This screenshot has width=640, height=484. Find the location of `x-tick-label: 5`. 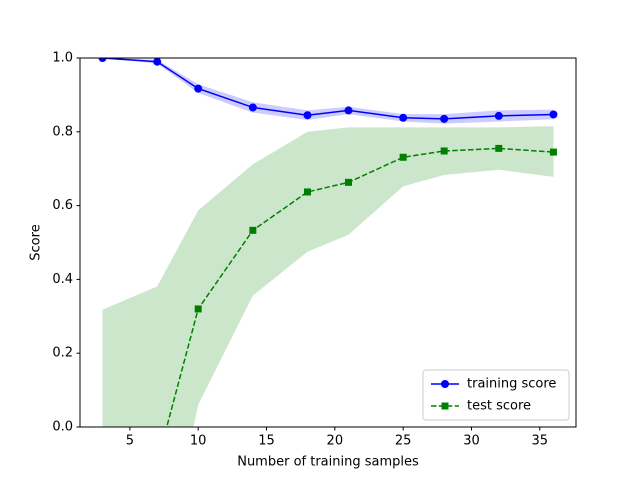

x-tick-label: 5 is located at coordinates (130, 441).